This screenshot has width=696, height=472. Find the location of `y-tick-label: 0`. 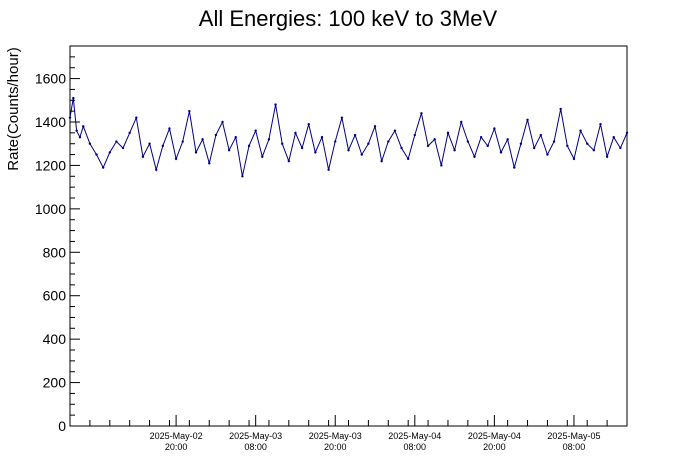

y-tick-label: 0 is located at coordinates (62, 426).